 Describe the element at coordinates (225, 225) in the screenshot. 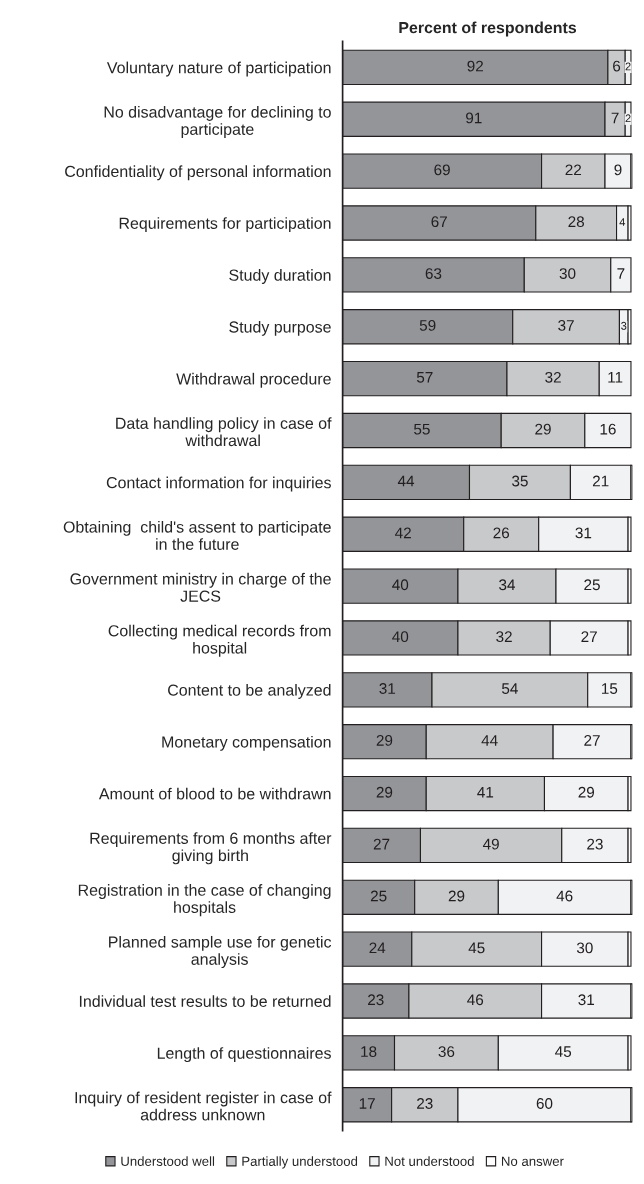

I see `y-tick-label: Requirements for participation` at that location.